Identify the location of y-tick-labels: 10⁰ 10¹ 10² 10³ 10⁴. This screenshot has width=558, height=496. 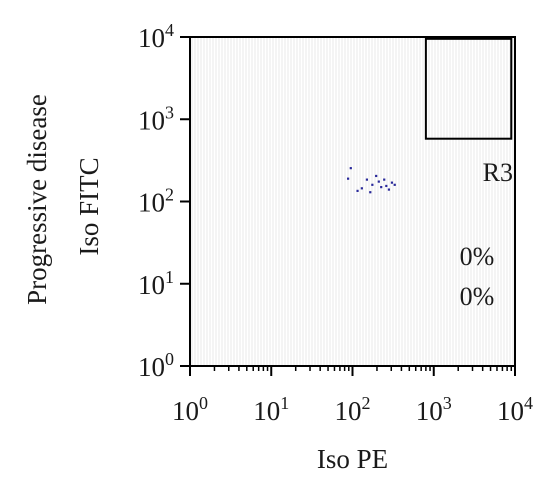
(156, 201).